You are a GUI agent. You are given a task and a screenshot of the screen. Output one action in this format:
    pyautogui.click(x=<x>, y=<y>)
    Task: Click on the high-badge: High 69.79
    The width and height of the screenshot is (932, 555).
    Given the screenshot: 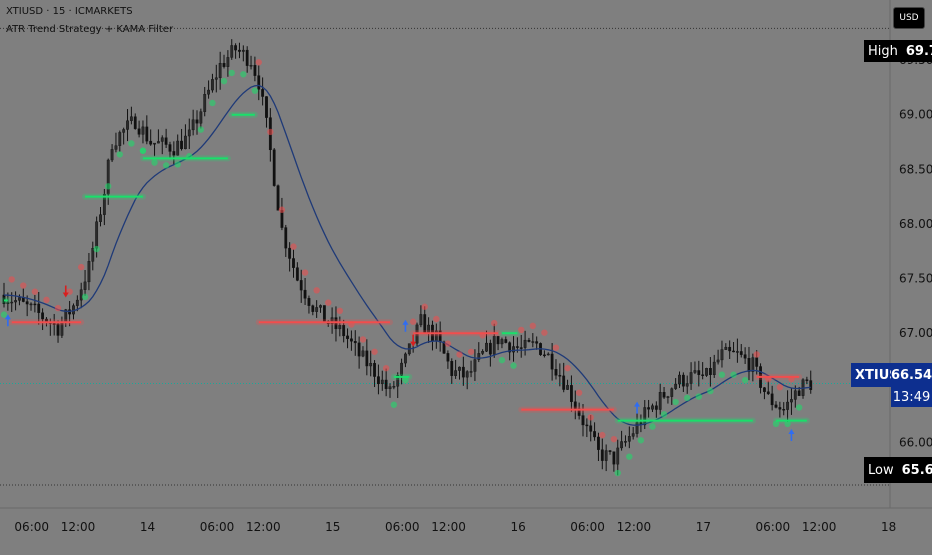 What is the action you would take?
    pyautogui.click(x=898, y=51)
    